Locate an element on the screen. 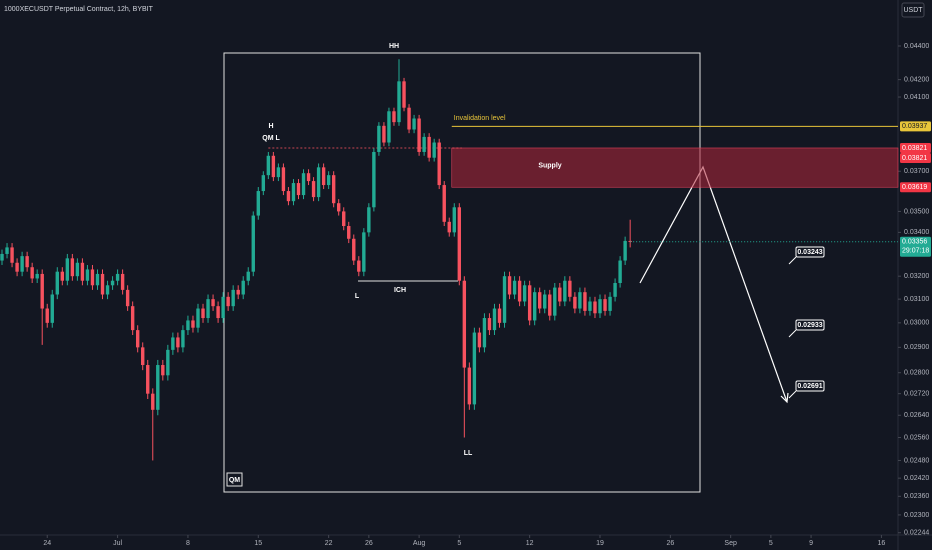 The width and height of the screenshot is (932, 550). supply-top-tag: 0.03821 is located at coordinates (914, 158).